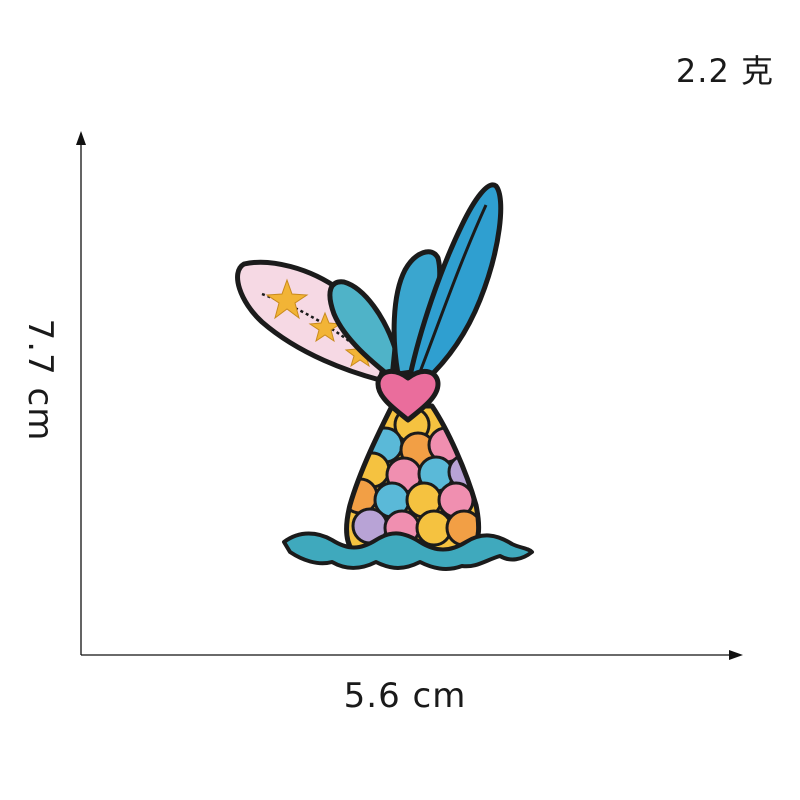 This screenshot has width=800, height=800. What do you see at coordinates (724, 71) in the screenshot?
I see `weight-label: 2.2 克` at bounding box center [724, 71].